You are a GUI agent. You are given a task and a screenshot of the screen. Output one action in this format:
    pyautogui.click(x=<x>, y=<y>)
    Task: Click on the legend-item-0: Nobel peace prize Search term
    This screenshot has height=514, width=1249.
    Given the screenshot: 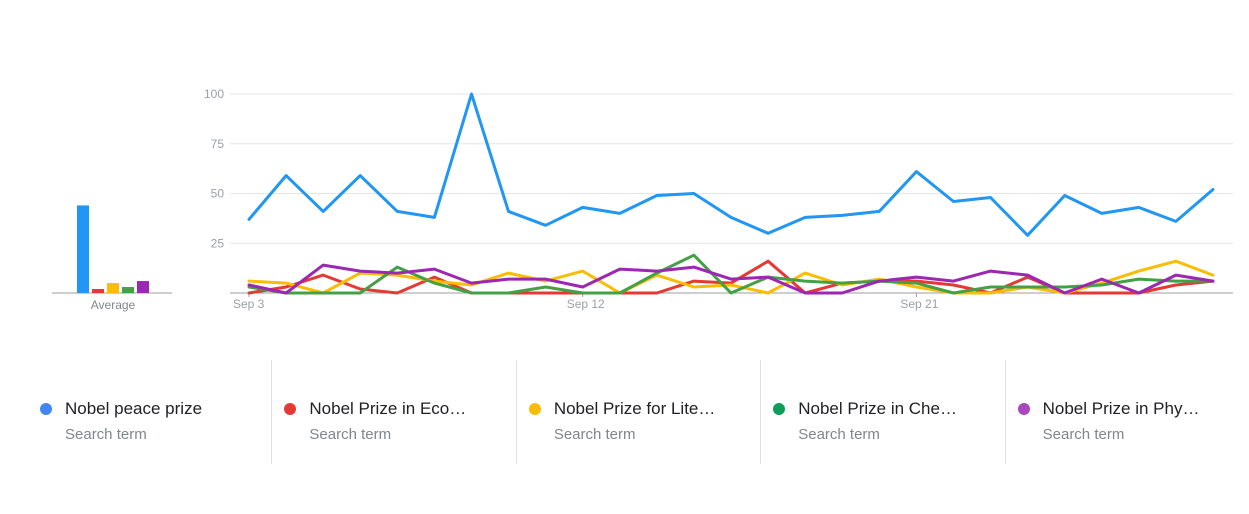 What is the action you would take?
    pyautogui.click(x=150, y=412)
    